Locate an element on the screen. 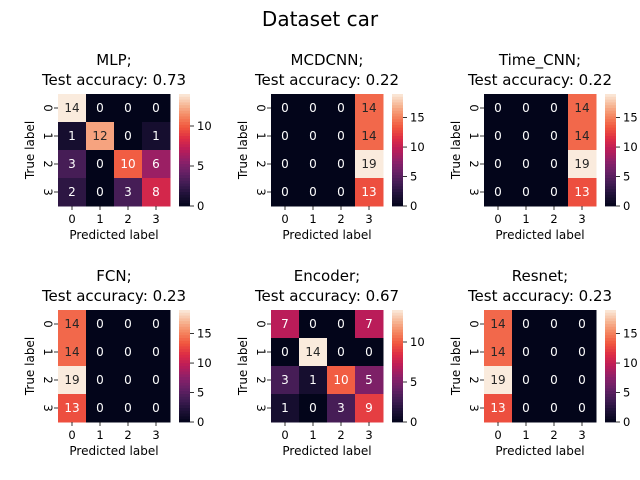 This screenshot has height=480, width=640. cell-value-label: 19 is located at coordinates (368, 164).